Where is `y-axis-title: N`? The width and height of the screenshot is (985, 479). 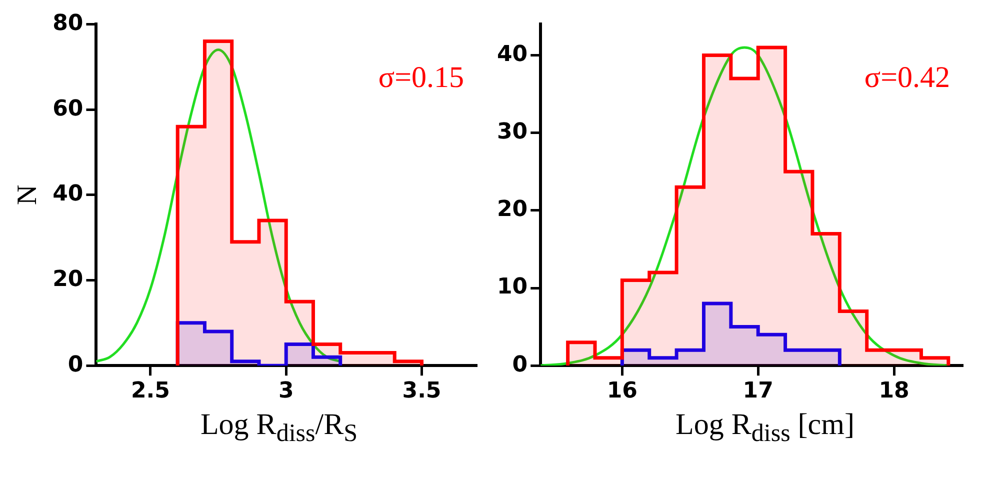 y-axis-title: N is located at coordinates (28, 195).